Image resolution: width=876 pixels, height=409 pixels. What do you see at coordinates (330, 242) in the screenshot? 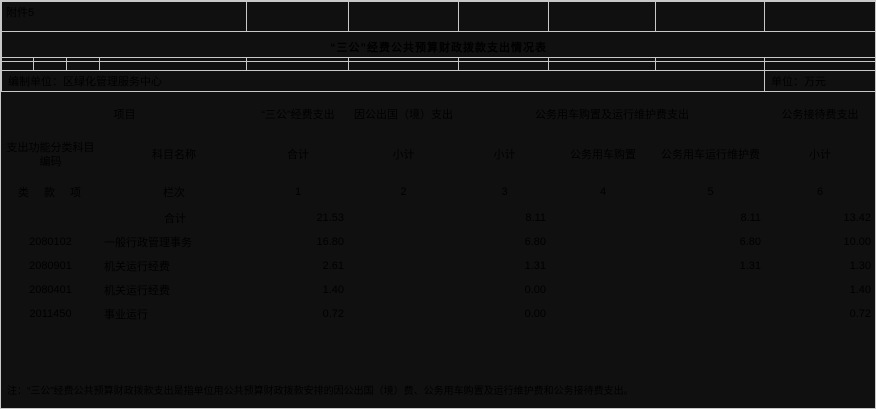
I see `cell-value: 16.80` at bounding box center [330, 242].